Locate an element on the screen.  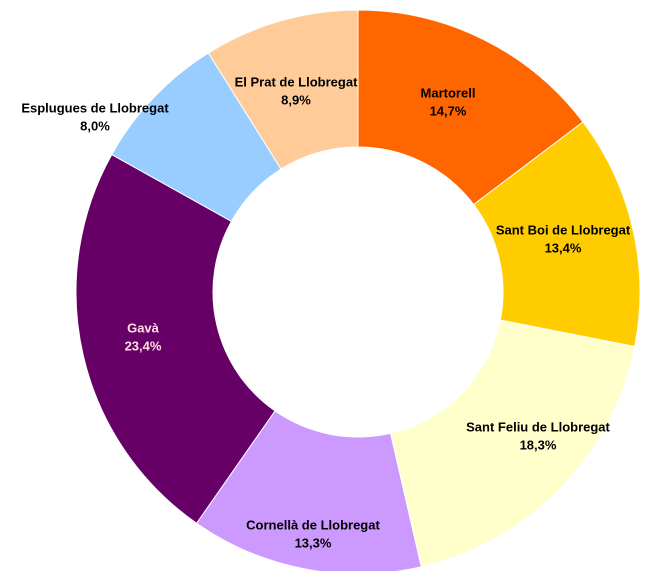
slice-value-label: 18,3% is located at coordinates (538, 444).